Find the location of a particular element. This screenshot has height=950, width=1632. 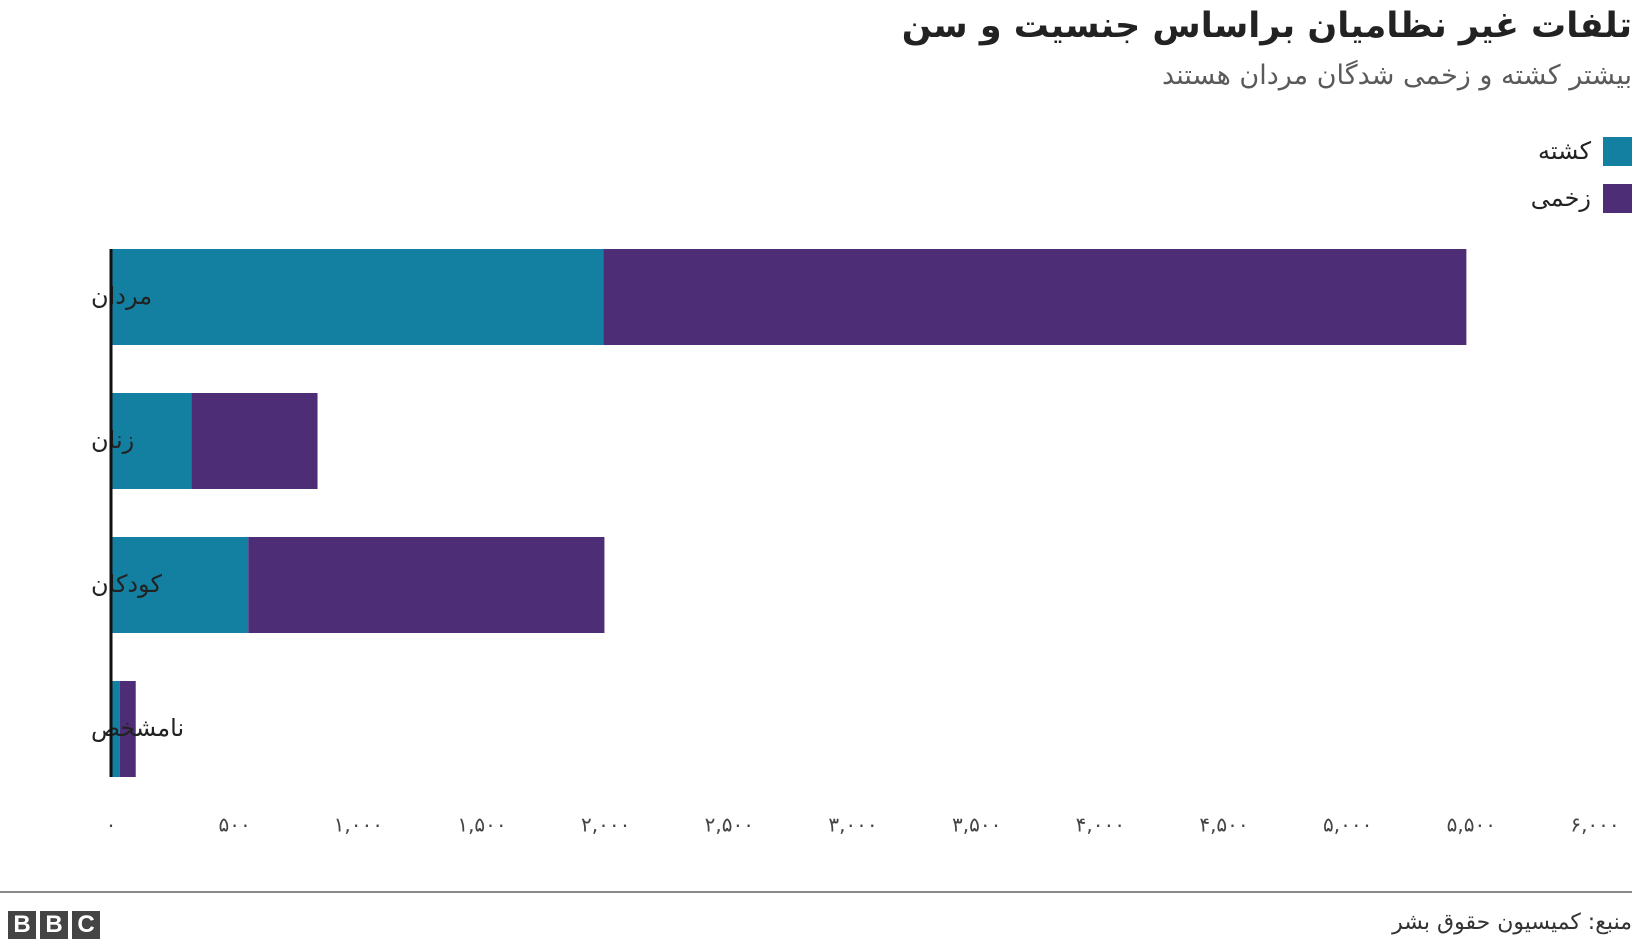

x-tick-label: ۶,۰۰۰ is located at coordinates (1594, 825).